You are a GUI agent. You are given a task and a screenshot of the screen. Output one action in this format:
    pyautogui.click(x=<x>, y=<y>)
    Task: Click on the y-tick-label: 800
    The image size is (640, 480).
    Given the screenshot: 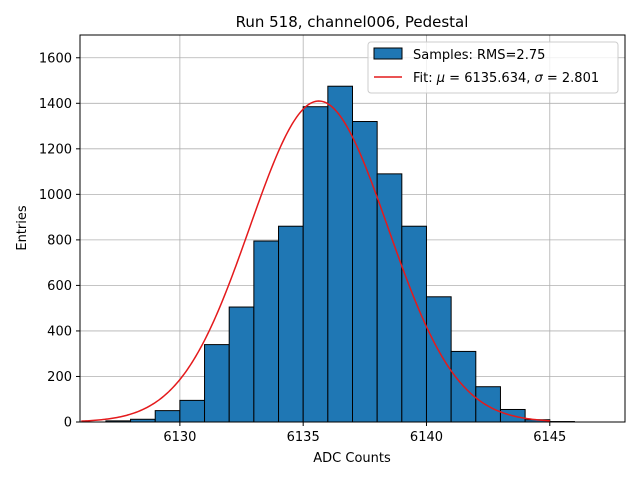 What is the action you would take?
    pyautogui.click(x=59, y=240)
    